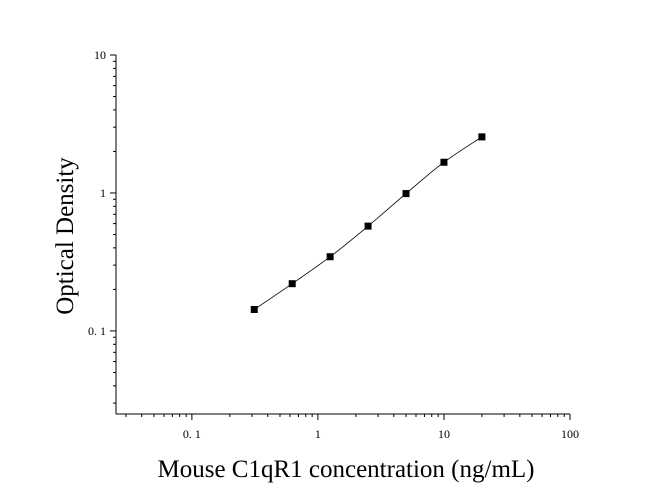  I want to click on y-tick-label: 1, so click(103, 193).